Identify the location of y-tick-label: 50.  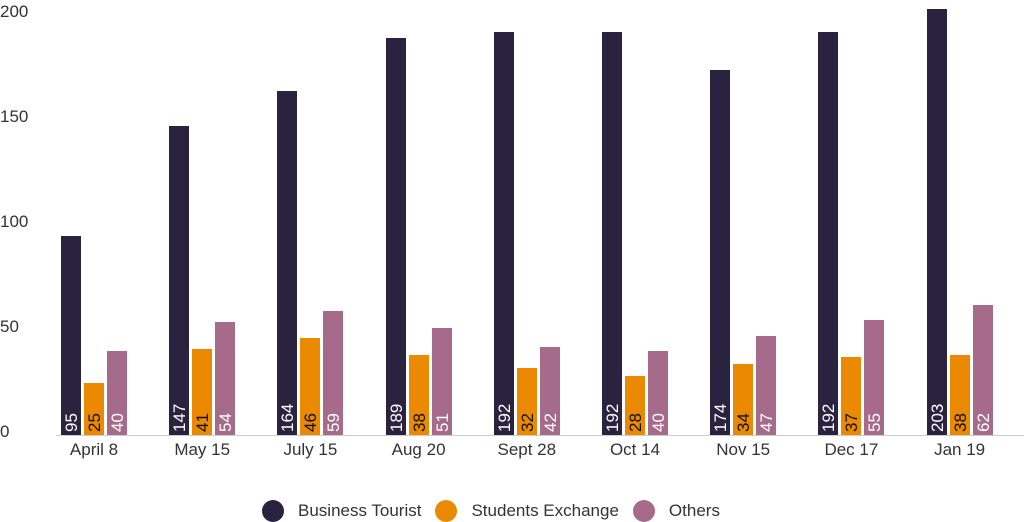
(9, 326).